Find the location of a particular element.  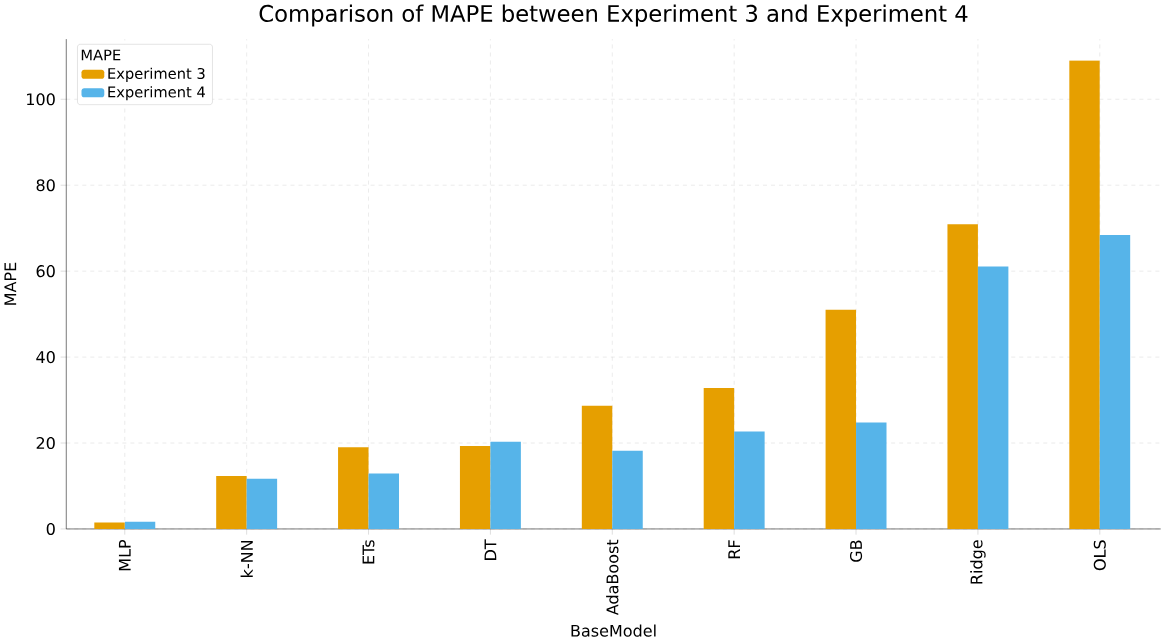

x-tick-label: GB is located at coordinates (856, 551).